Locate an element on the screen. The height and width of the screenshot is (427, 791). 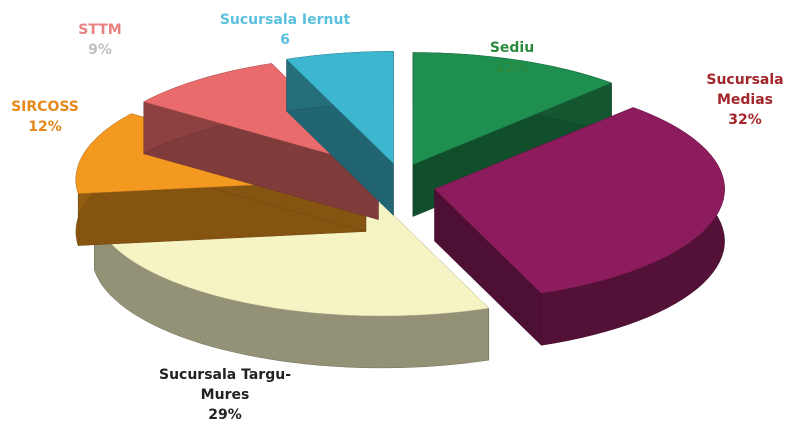
slice-label: Sucursala Targu-Mures 29% is located at coordinates (225, 395).